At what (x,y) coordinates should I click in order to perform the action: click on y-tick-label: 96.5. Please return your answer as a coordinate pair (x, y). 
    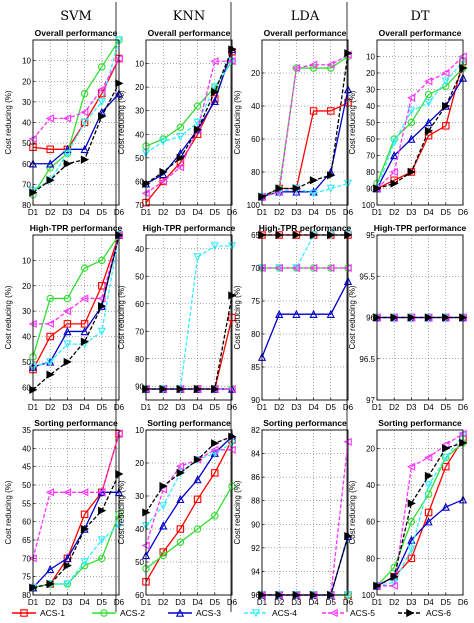
    Looking at the image, I should click on (367, 359).